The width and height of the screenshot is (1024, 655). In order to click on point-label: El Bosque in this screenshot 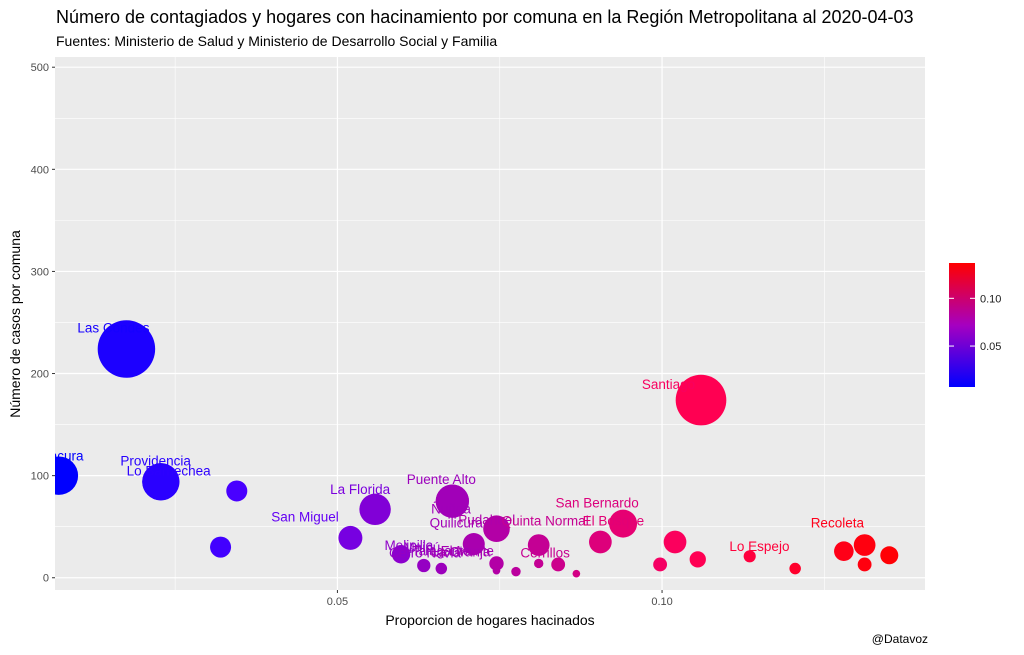, I will do `click(614, 521)`.